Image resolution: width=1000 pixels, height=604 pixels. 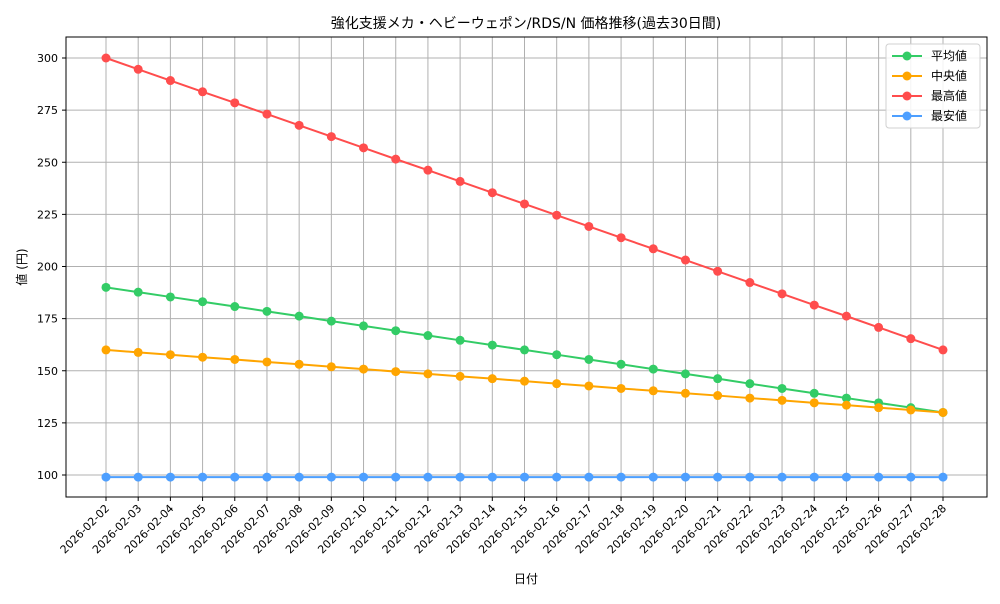 I want to click on chart-title: 強化支援メカ・ヘビーウェポン/RDS/N 価格推移(過去30日間), so click(x=526, y=24).